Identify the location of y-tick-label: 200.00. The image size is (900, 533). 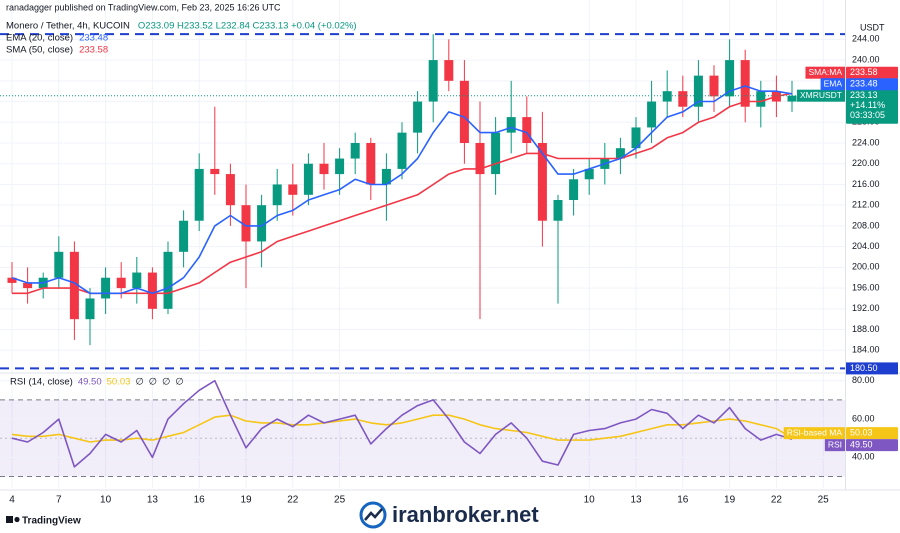
(866, 267).